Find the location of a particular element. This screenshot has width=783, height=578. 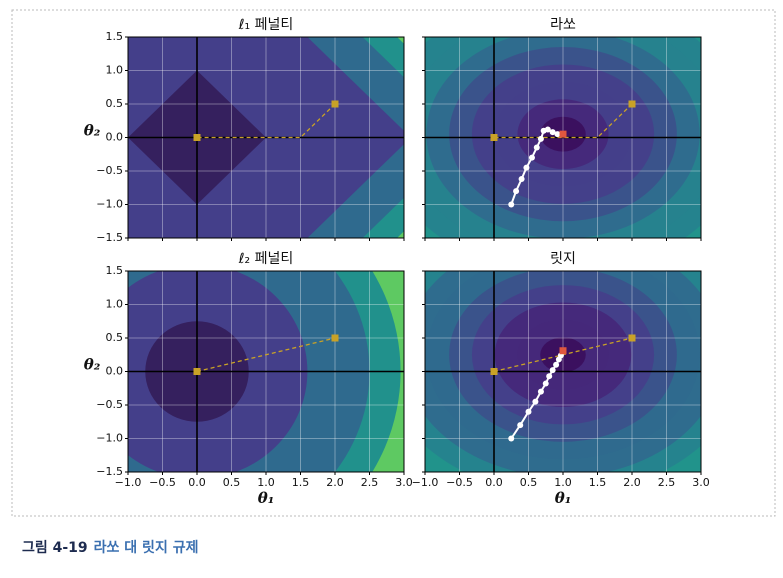

subplot-title: 라쏘 is located at coordinates (563, 25).